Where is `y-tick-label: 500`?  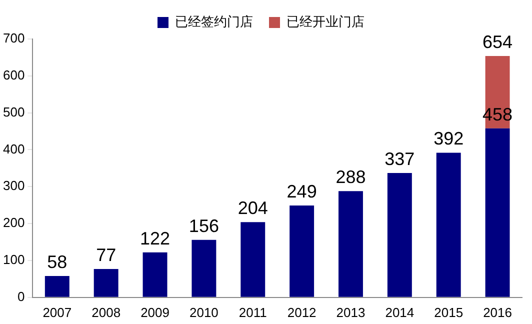
y-tick-label: 500 is located at coordinates (13, 112).